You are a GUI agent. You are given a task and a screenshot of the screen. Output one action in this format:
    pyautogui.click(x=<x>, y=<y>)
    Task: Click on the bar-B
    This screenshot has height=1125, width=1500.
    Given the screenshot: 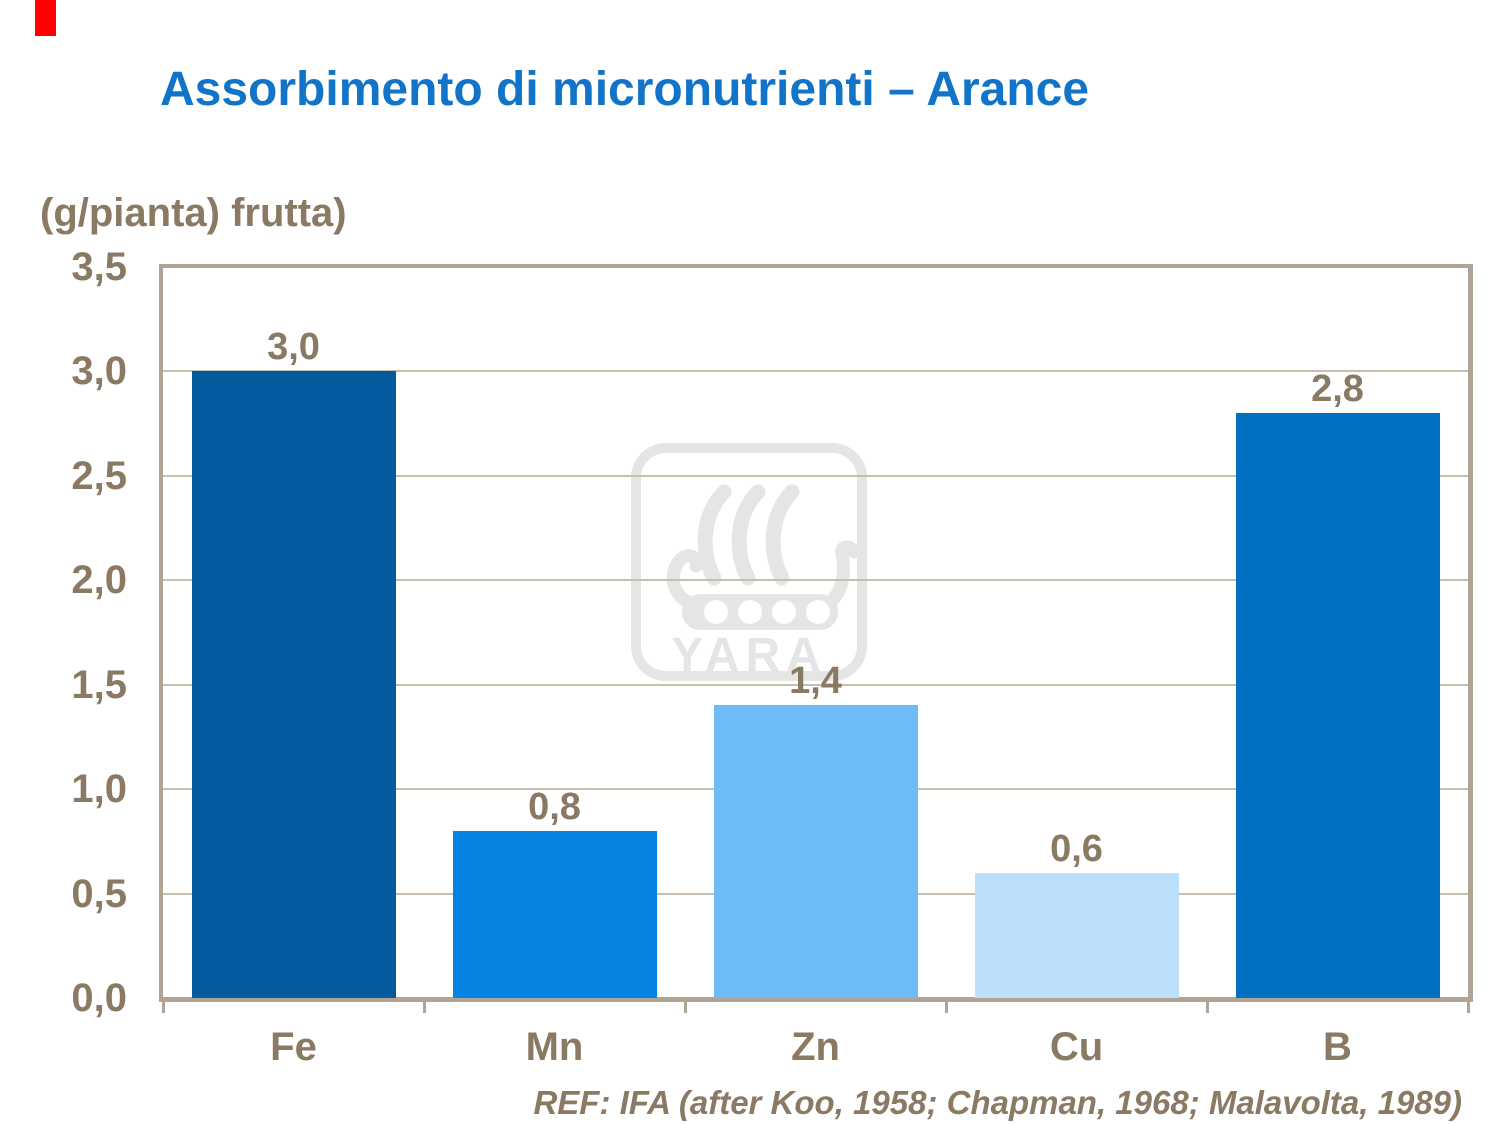 What is the action you would take?
    pyautogui.click(x=1337, y=705)
    